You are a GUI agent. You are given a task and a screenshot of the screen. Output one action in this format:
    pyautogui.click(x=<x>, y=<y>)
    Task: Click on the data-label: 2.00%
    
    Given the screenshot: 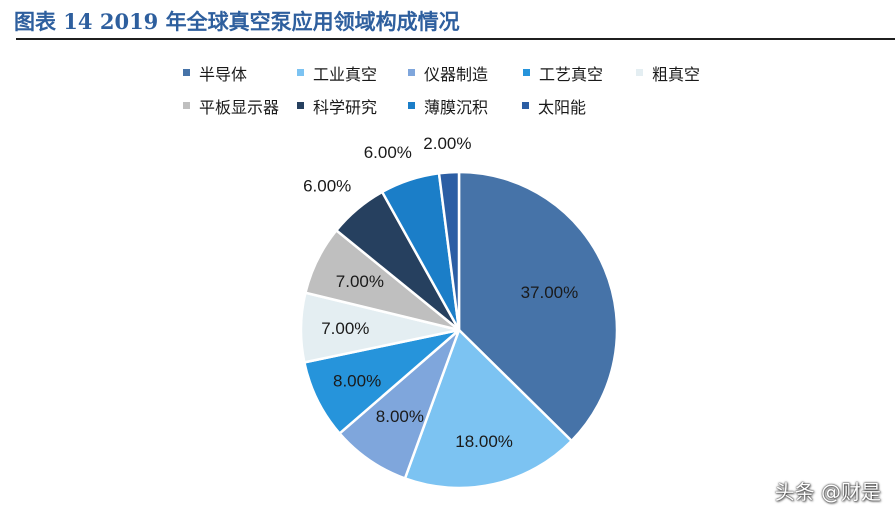 What is the action you would take?
    pyautogui.click(x=447, y=143)
    